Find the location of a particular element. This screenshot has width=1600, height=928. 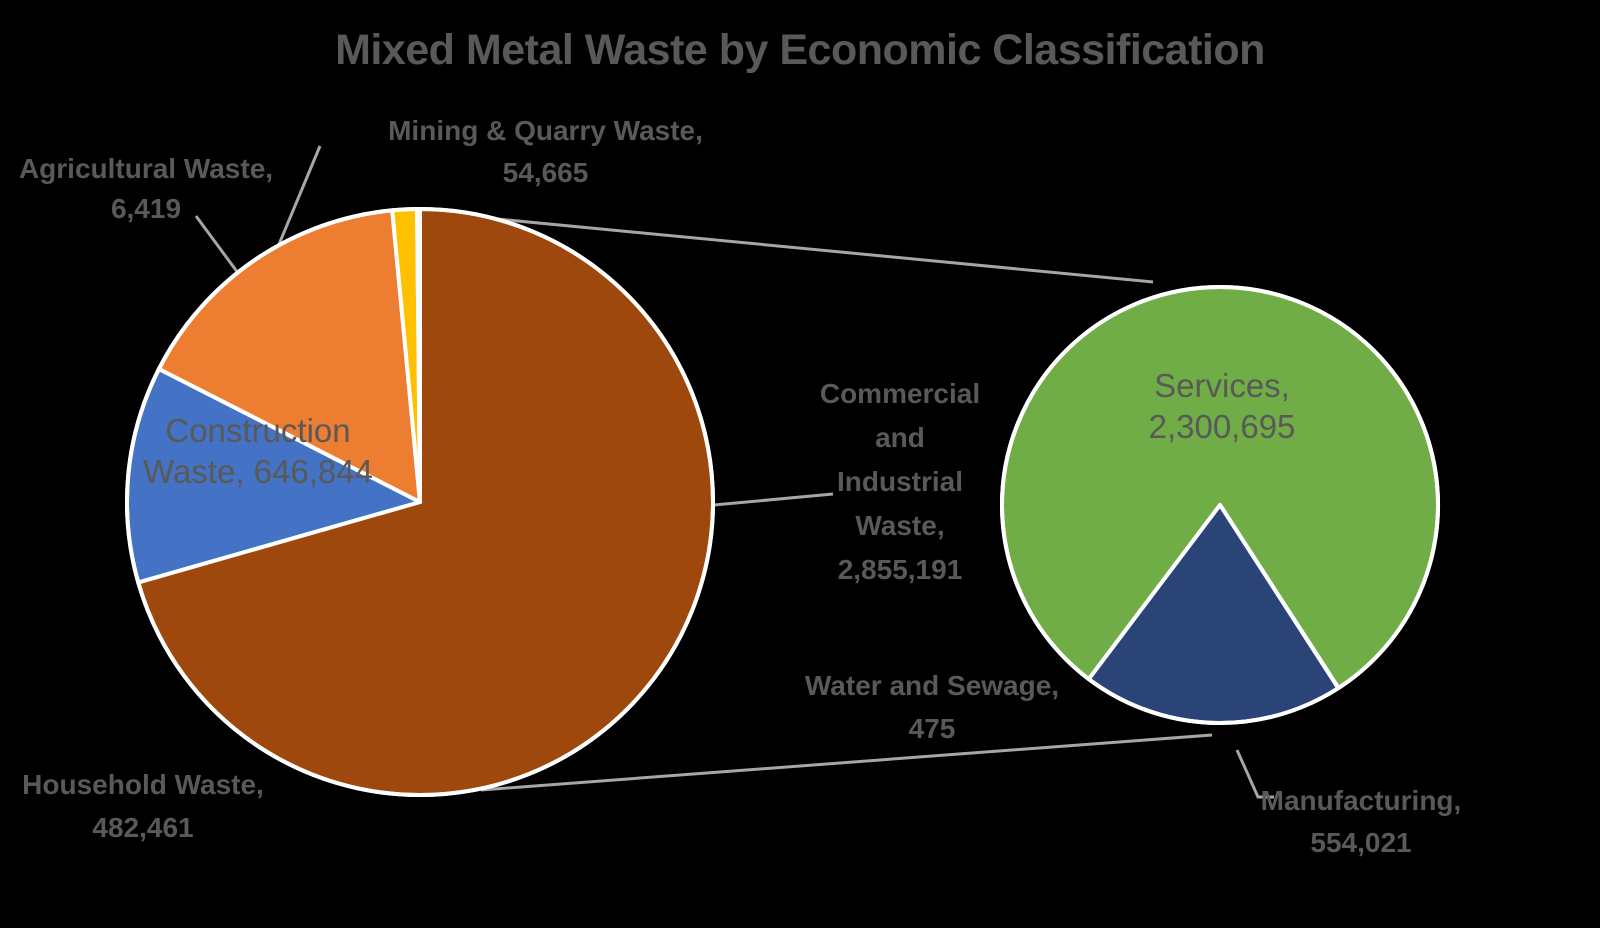

label-construction-waste: Construction Waste, 646,844 is located at coordinates (258, 451).